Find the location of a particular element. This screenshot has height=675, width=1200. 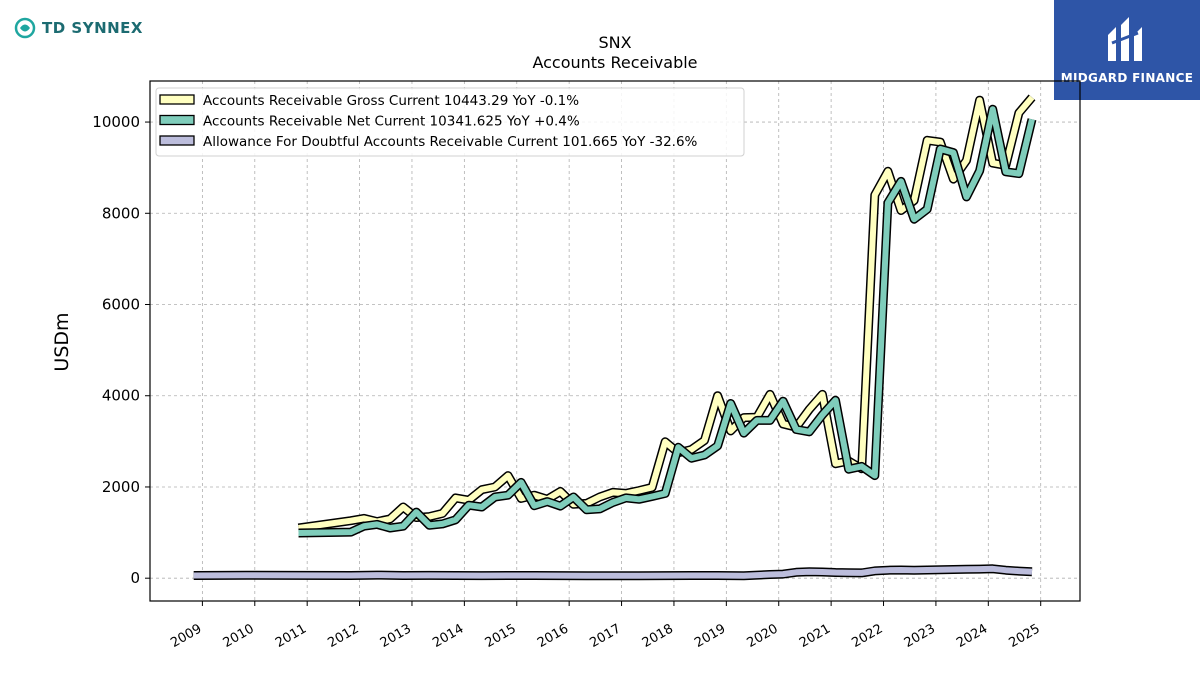

x-tick-label: 2009 is located at coordinates (186, 636).